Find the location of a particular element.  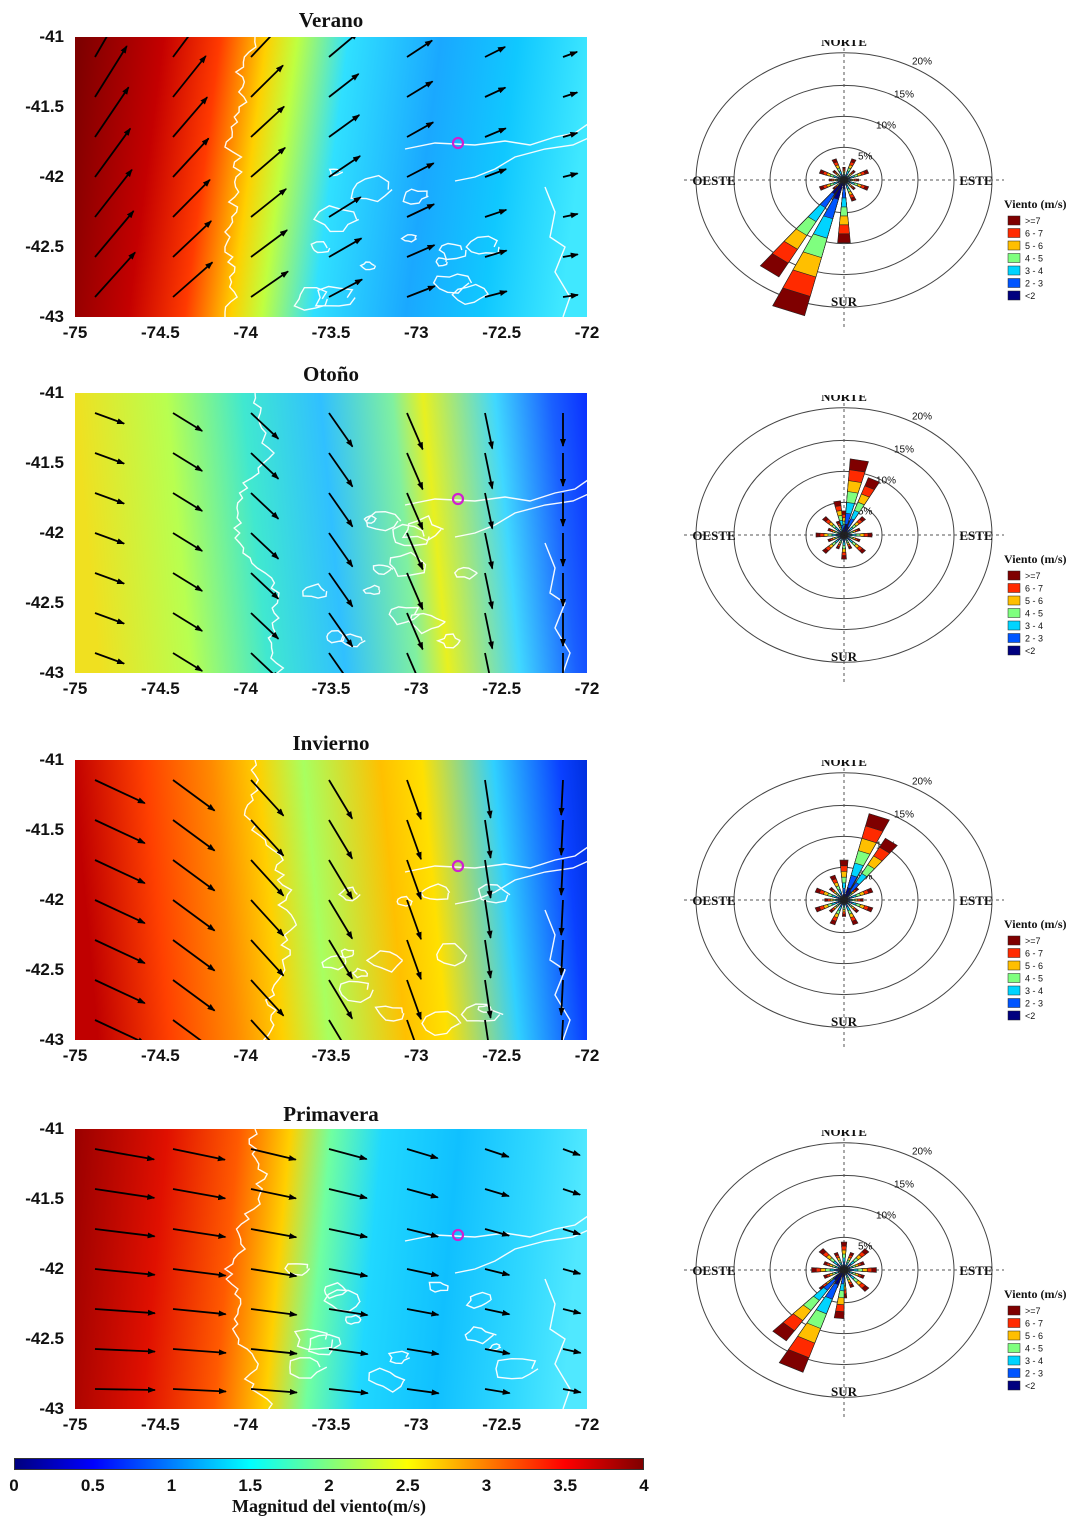

x-tick-label: -72.5 is located at coordinates (502, 688).